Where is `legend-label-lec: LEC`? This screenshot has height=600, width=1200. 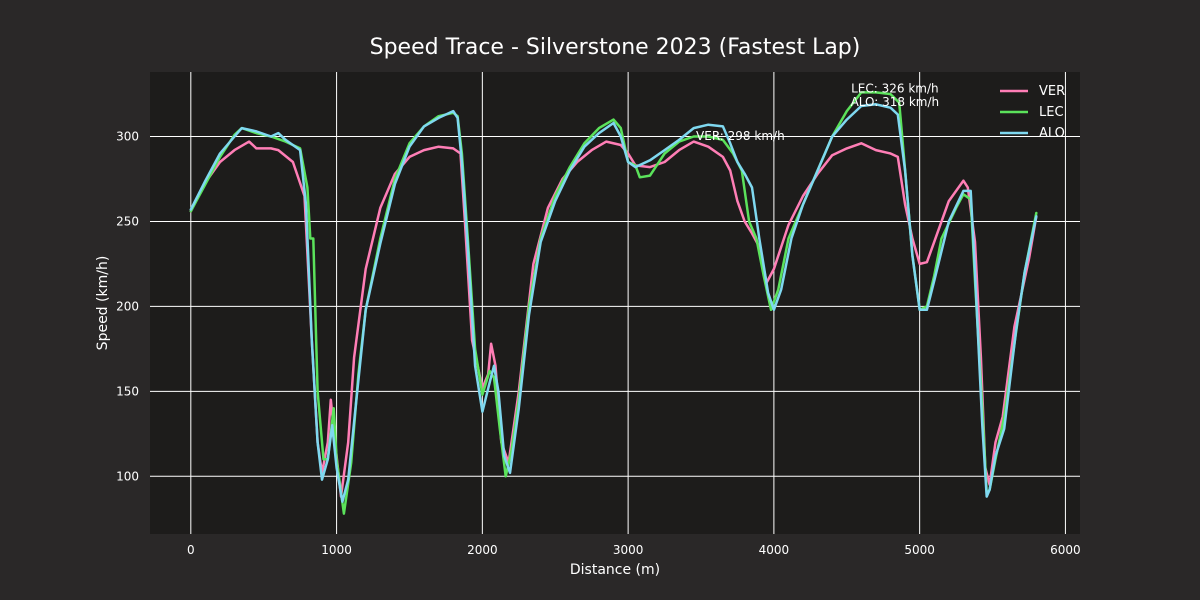 legend-label-lec: LEC is located at coordinates (1051, 112).